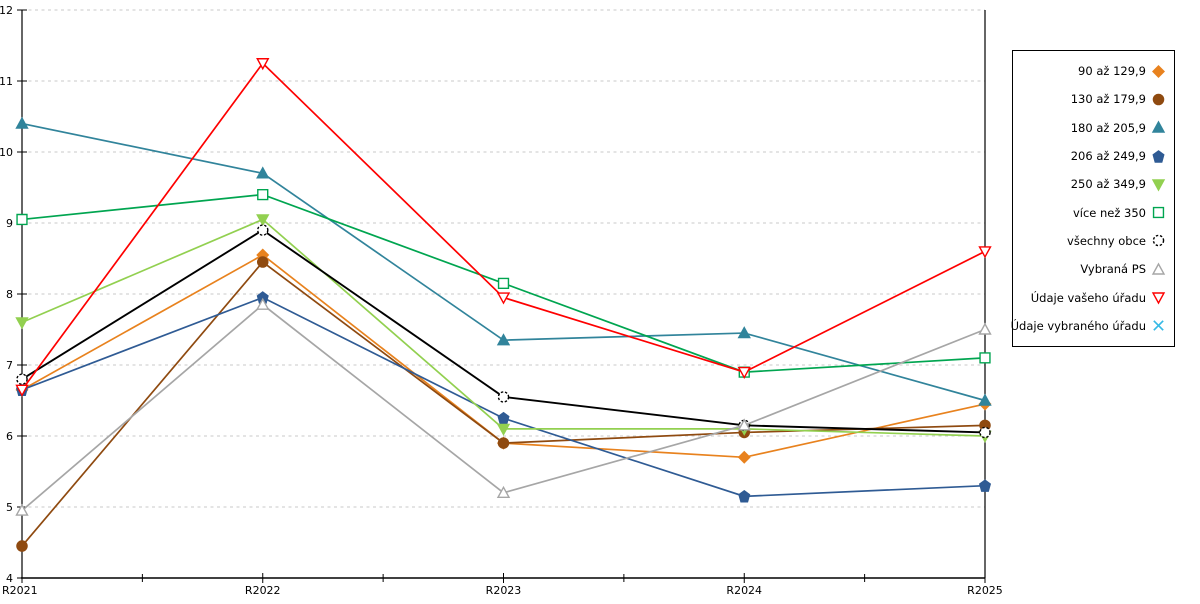 The image size is (1200, 604). I want to click on x-tick-label: R2025, so click(985, 590).